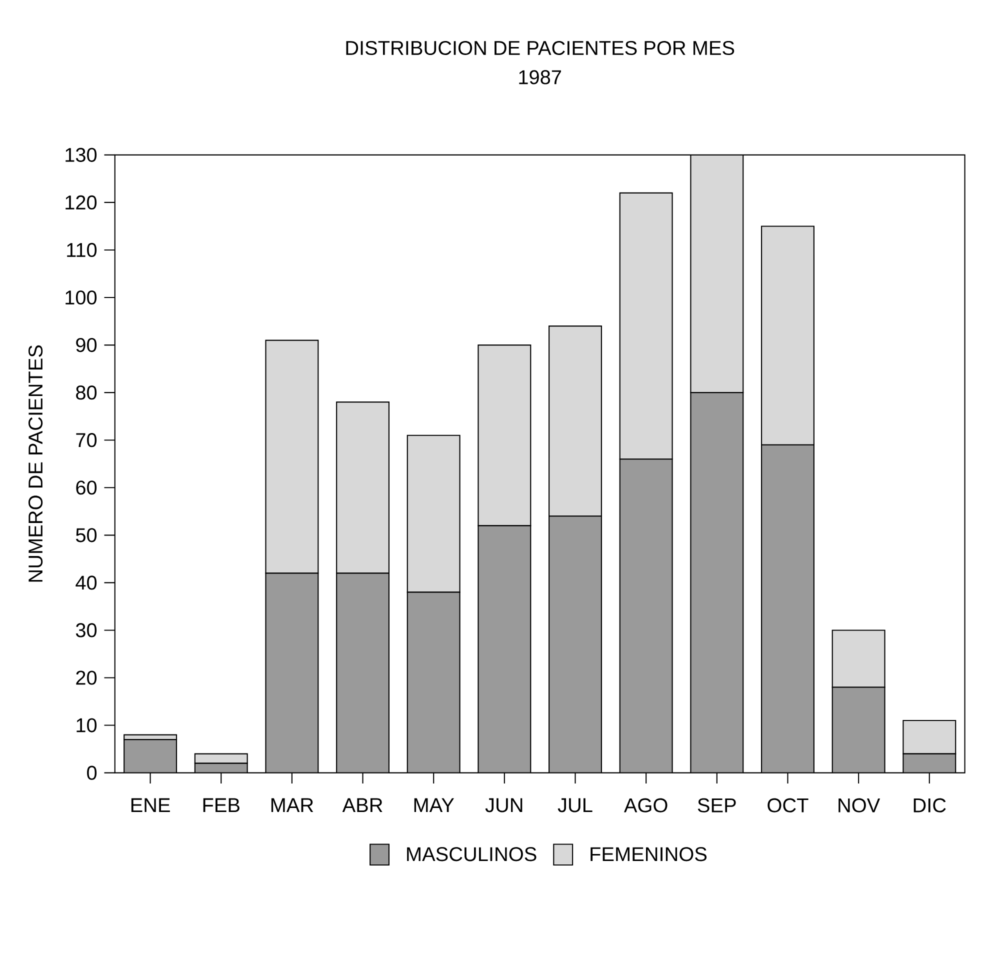  I want to click on y-tick-label: 90, so click(86, 345).